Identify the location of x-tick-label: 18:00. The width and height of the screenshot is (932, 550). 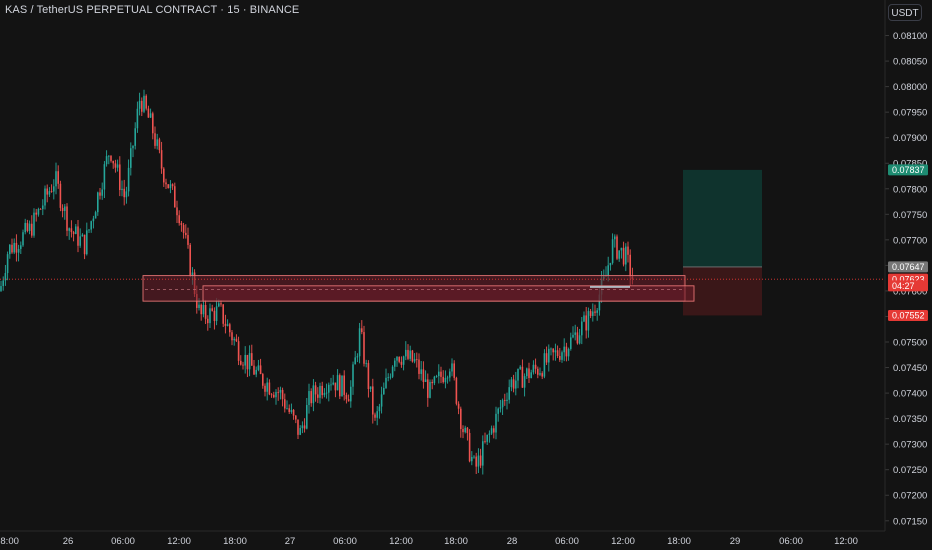
(679, 541).